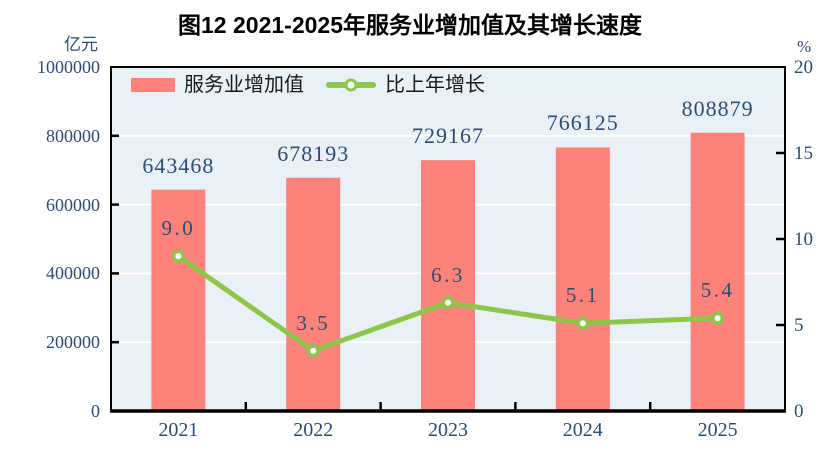  What do you see at coordinates (803, 153) in the screenshot?
I see `right-axis-tick-label: 15` at bounding box center [803, 153].